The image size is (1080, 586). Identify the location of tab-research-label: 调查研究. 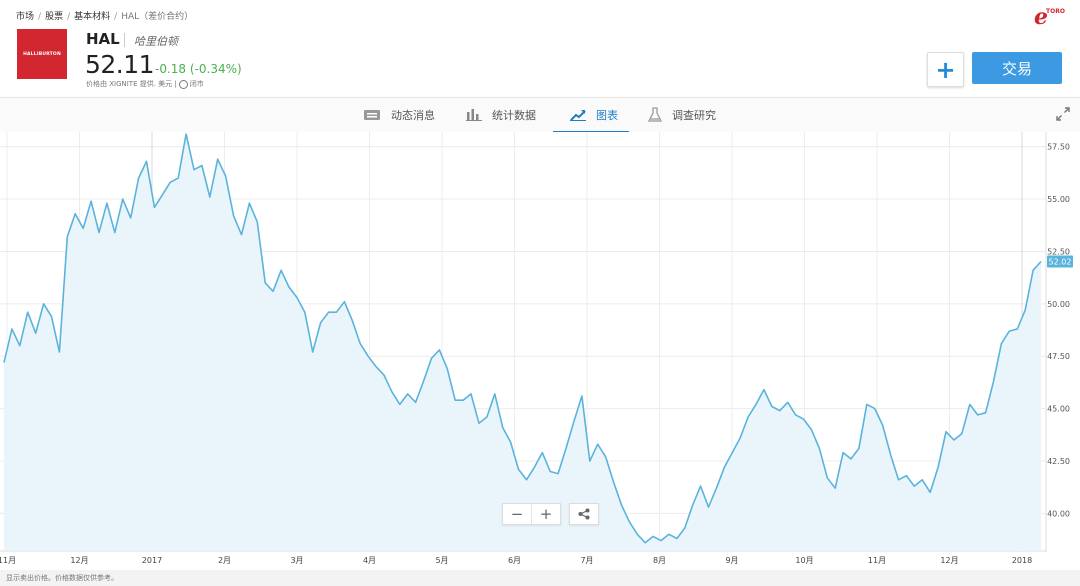
(694, 115).